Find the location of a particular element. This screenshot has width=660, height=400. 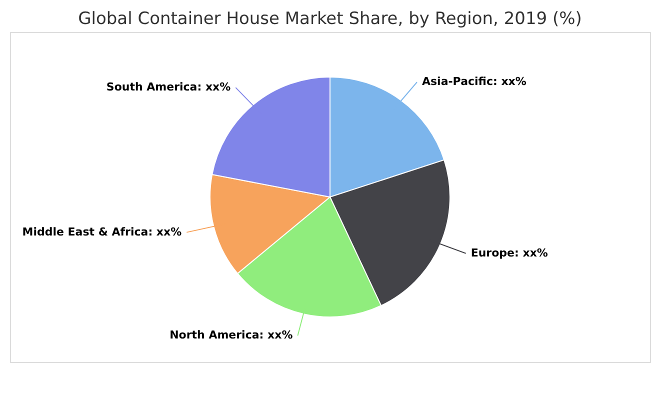

slice-label: Asia-Pacific: xx% is located at coordinates (474, 81).